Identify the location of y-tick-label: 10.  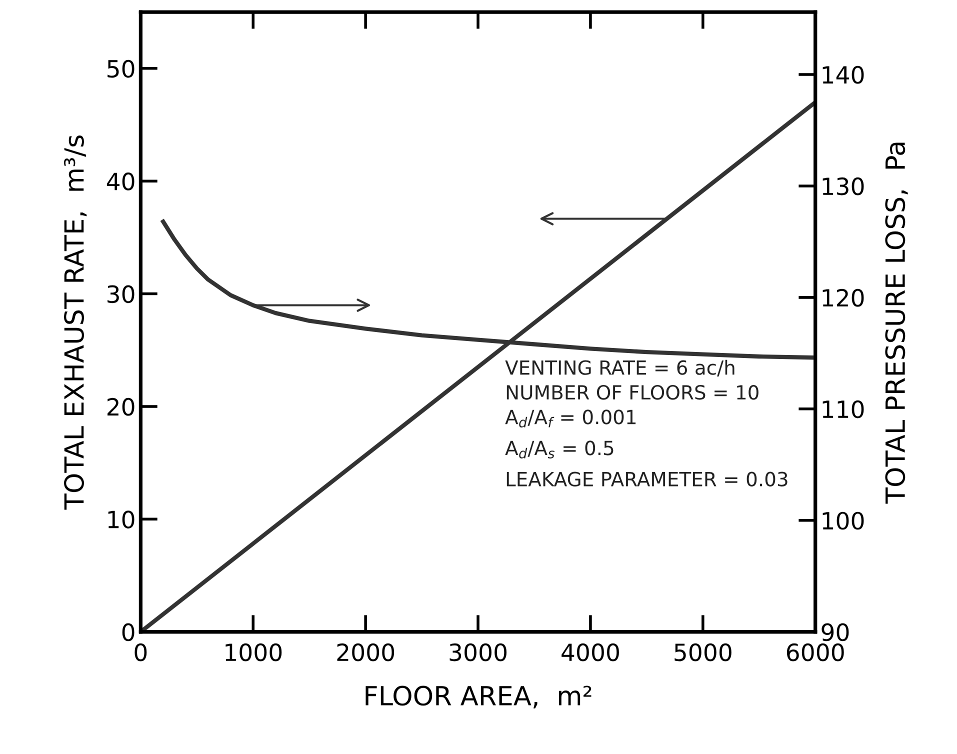
(121, 519).